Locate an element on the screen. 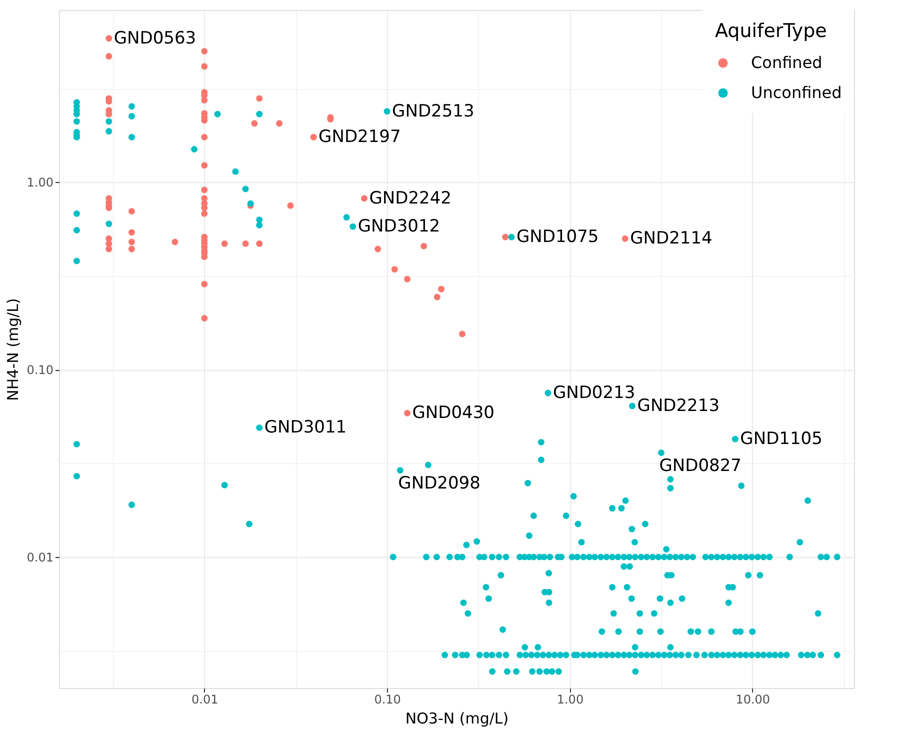 This screenshot has width=906, height=756. x-tick-label: 10.00 is located at coordinates (753, 699).